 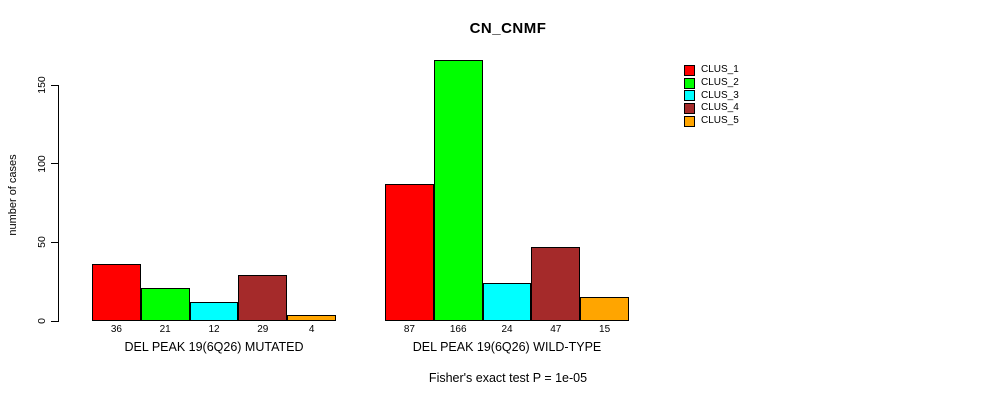 What do you see at coordinates (458, 190) in the screenshot?
I see `bar-clus_2-group2` at bounding box center [458, 190].